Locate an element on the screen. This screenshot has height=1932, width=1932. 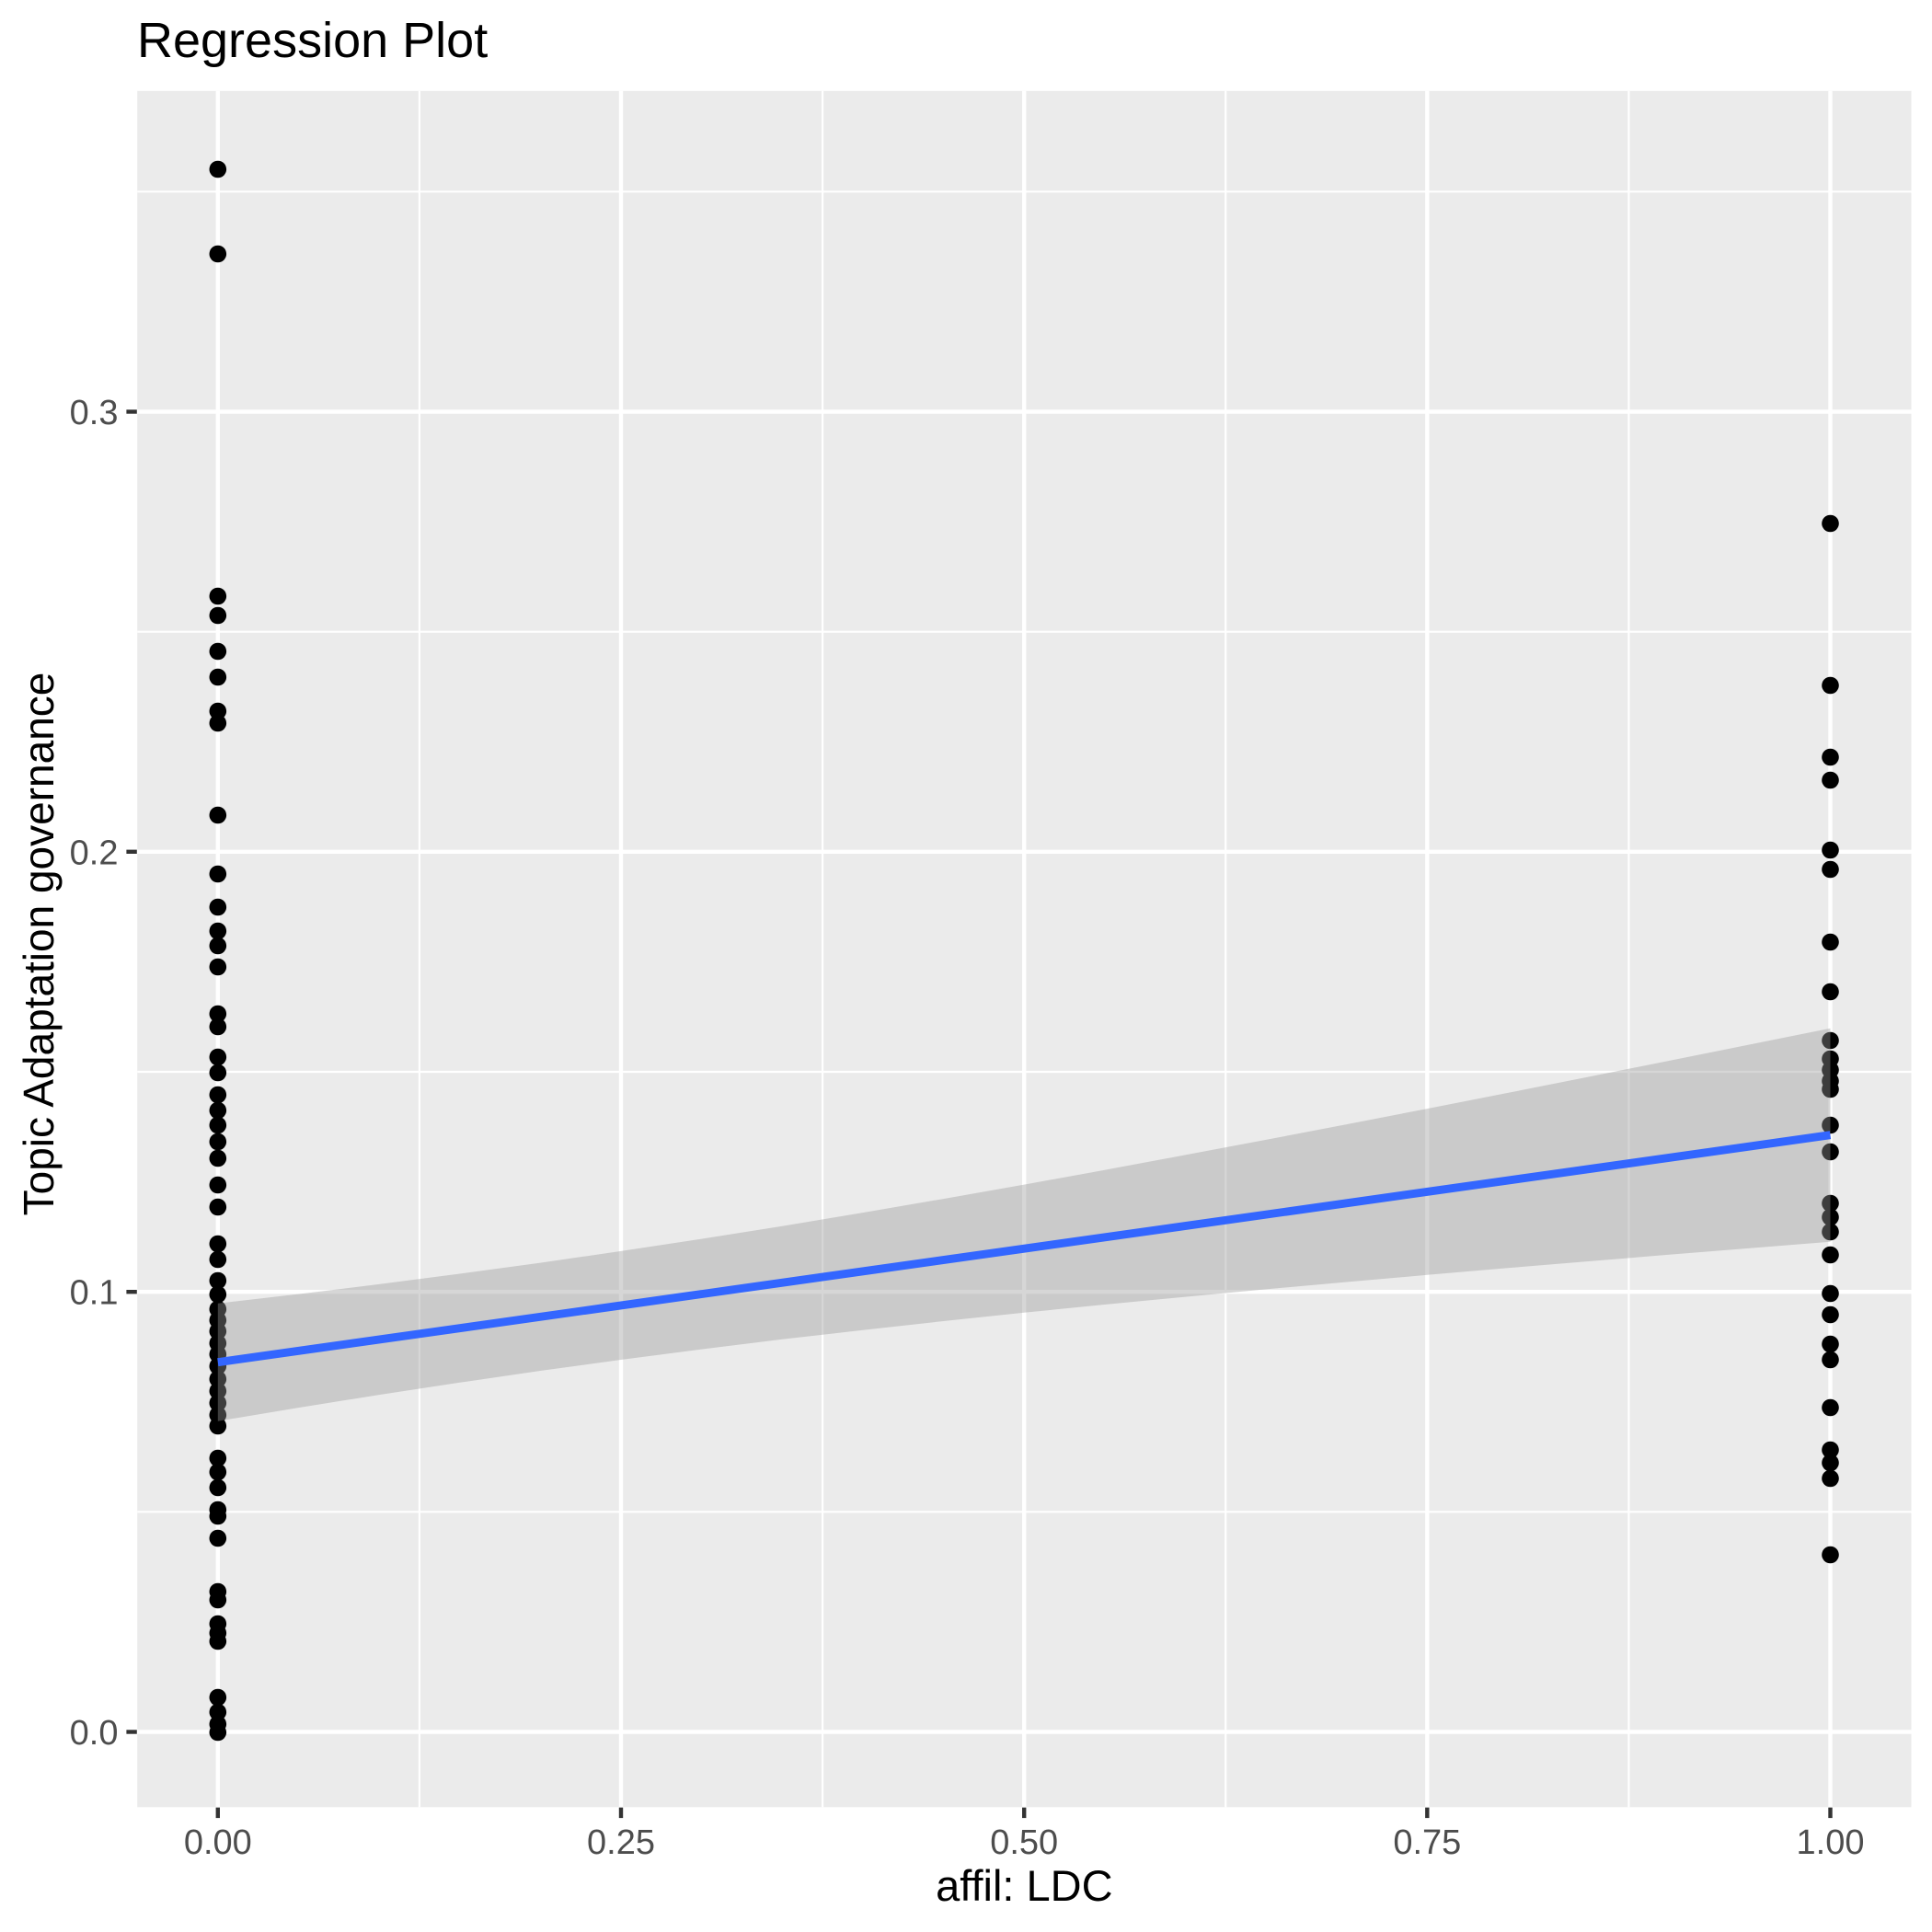
svg-text: 1.00 is located at coordinates (1831, 1842).